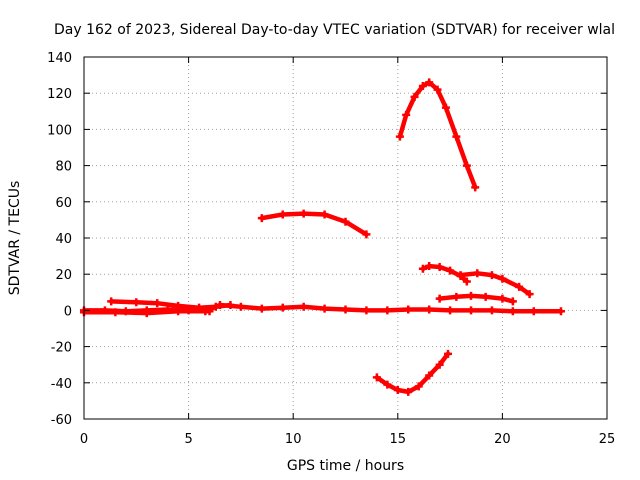 The image size is (640, 480). I want to click on x-tick-label: 20, so click(502, 439).